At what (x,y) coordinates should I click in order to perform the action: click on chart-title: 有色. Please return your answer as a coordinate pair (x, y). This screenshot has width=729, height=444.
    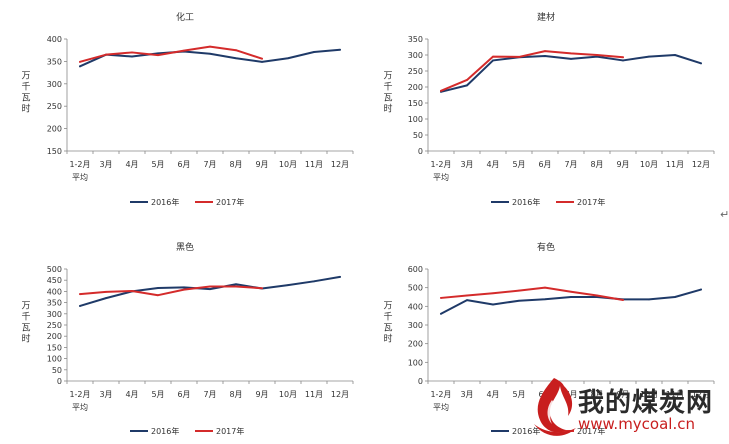
    Looking at the image, I should click on (546, 247).